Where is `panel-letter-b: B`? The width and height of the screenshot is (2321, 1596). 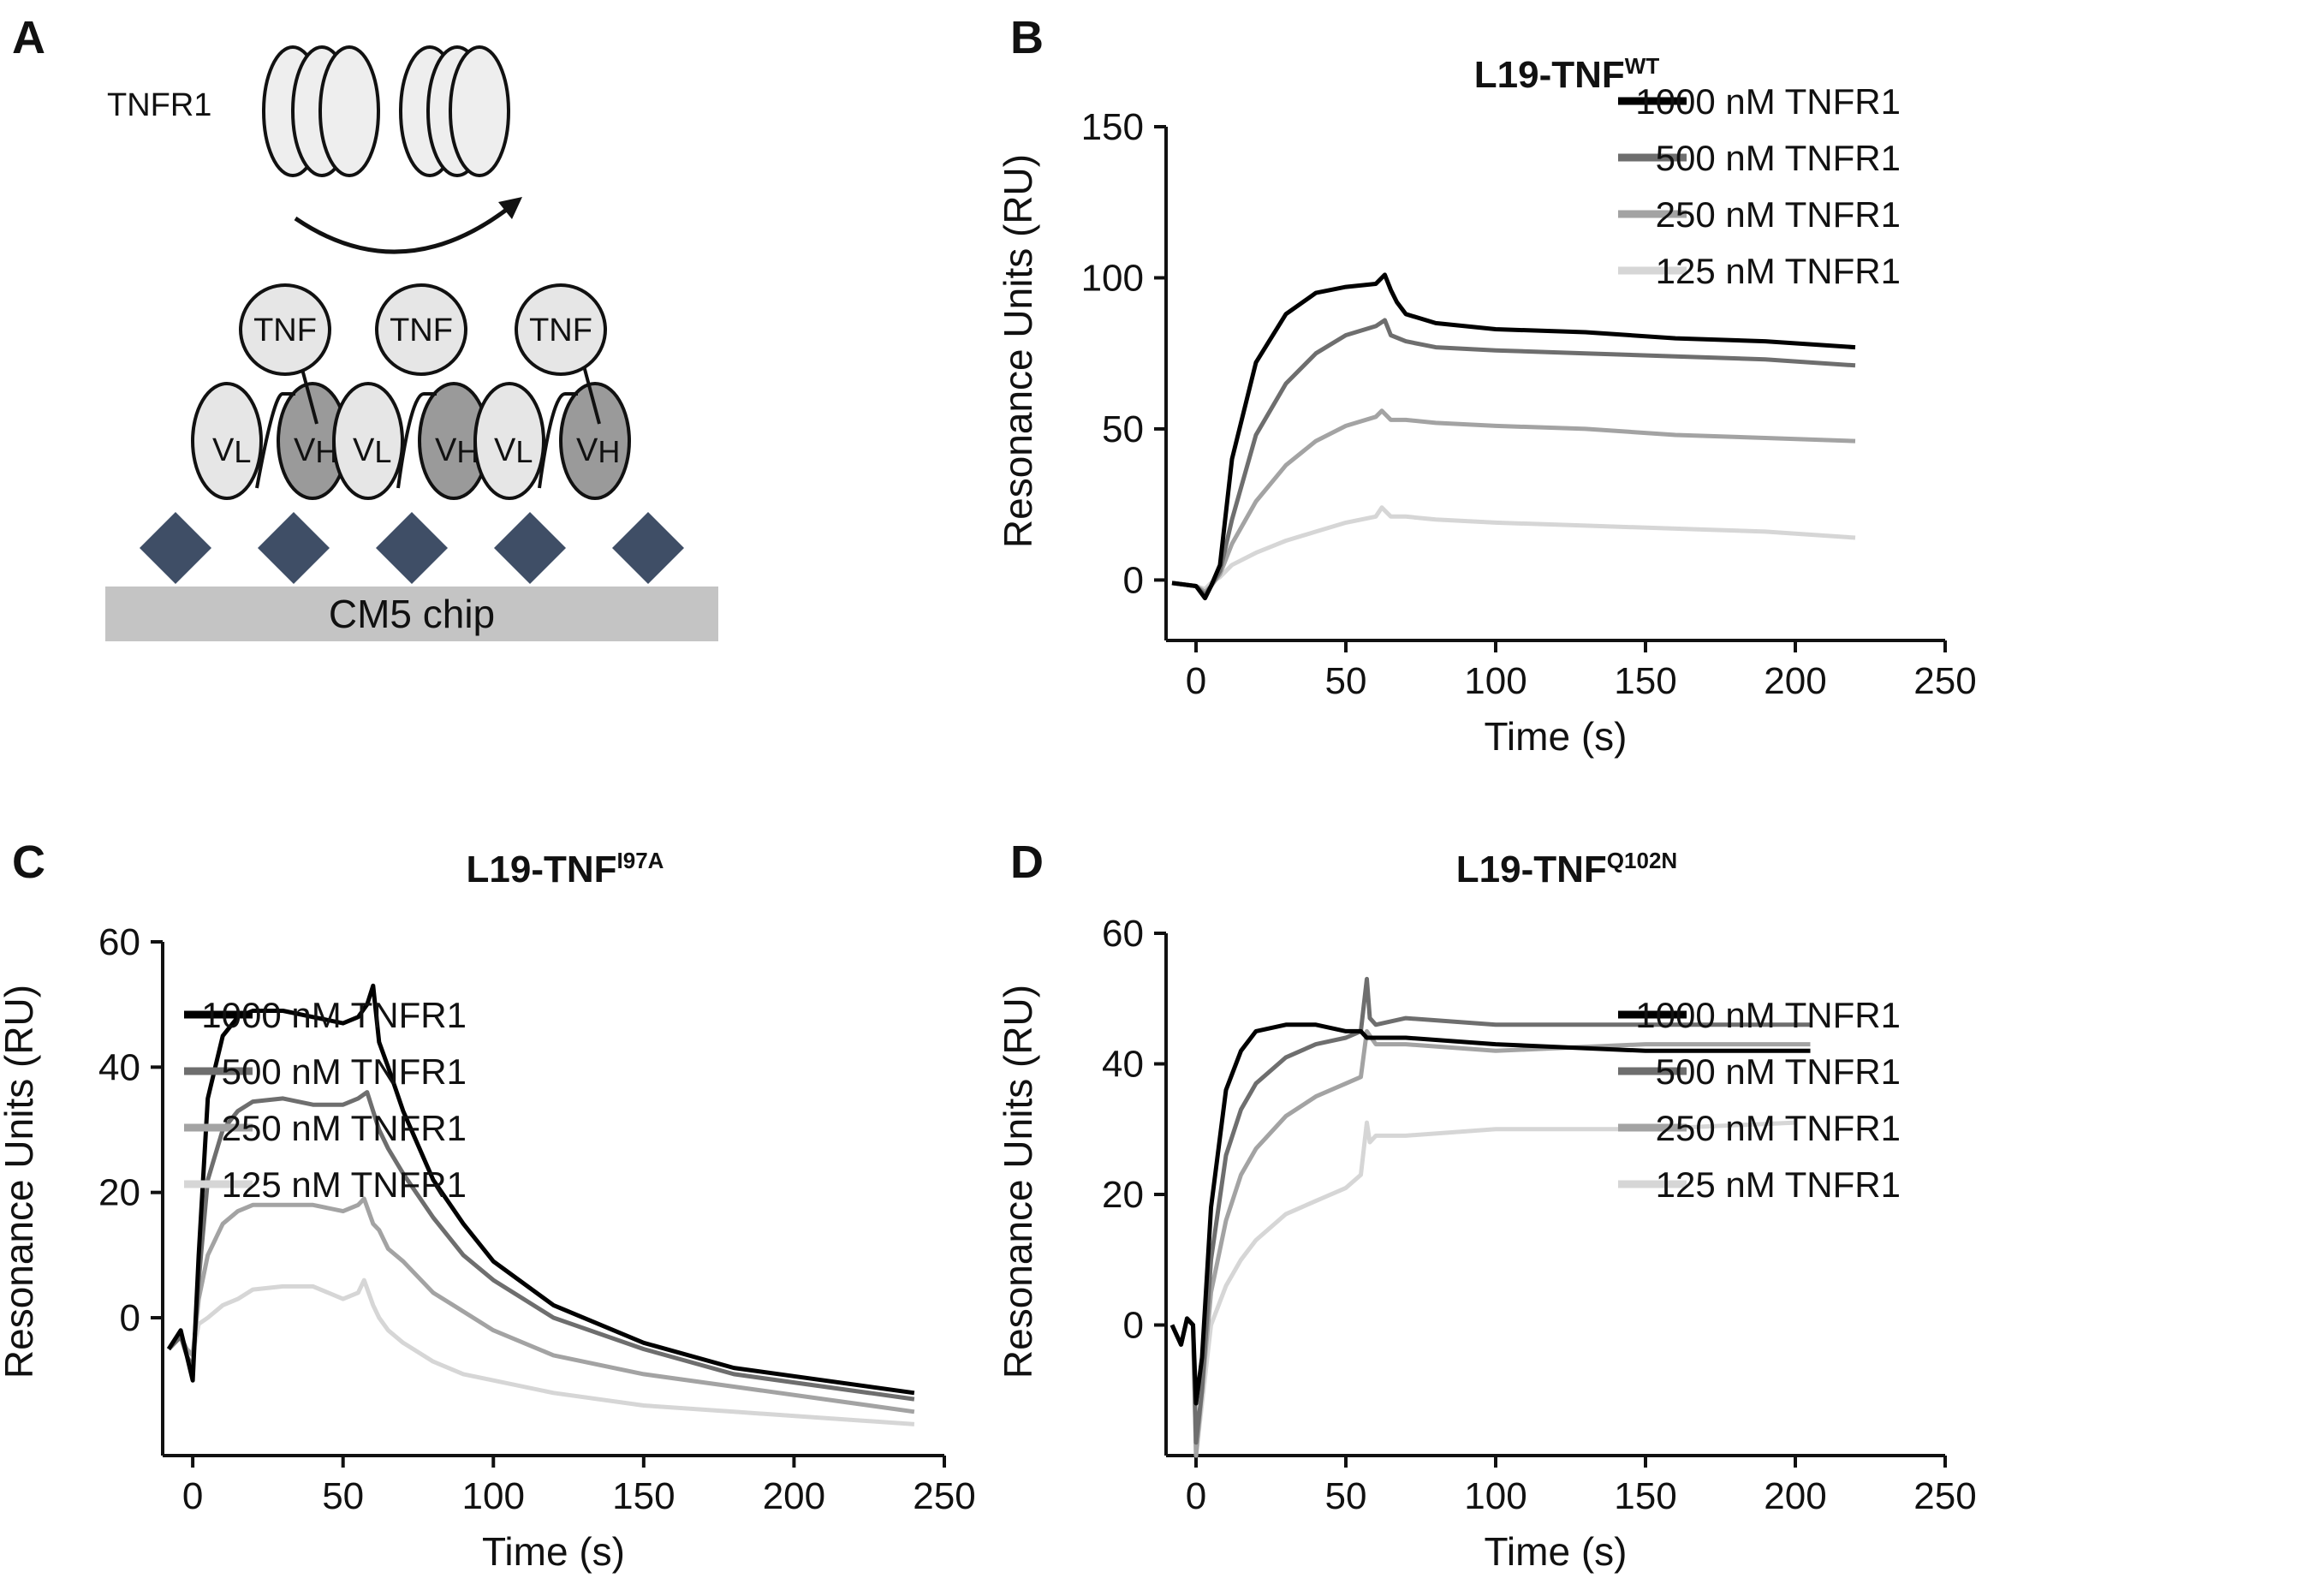 panel-letter-b: B is located at coordinates (1027, 37).